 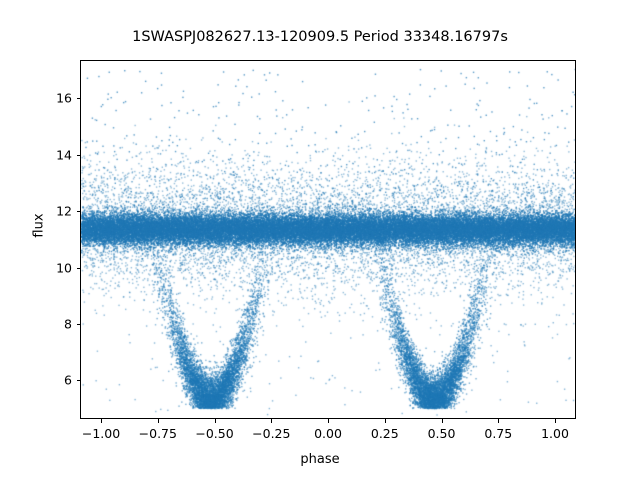 What do you see at coordinates (64, 267) in the screenshot?
I see `ytick-label-10: 10` at bounding box center [64, 267].